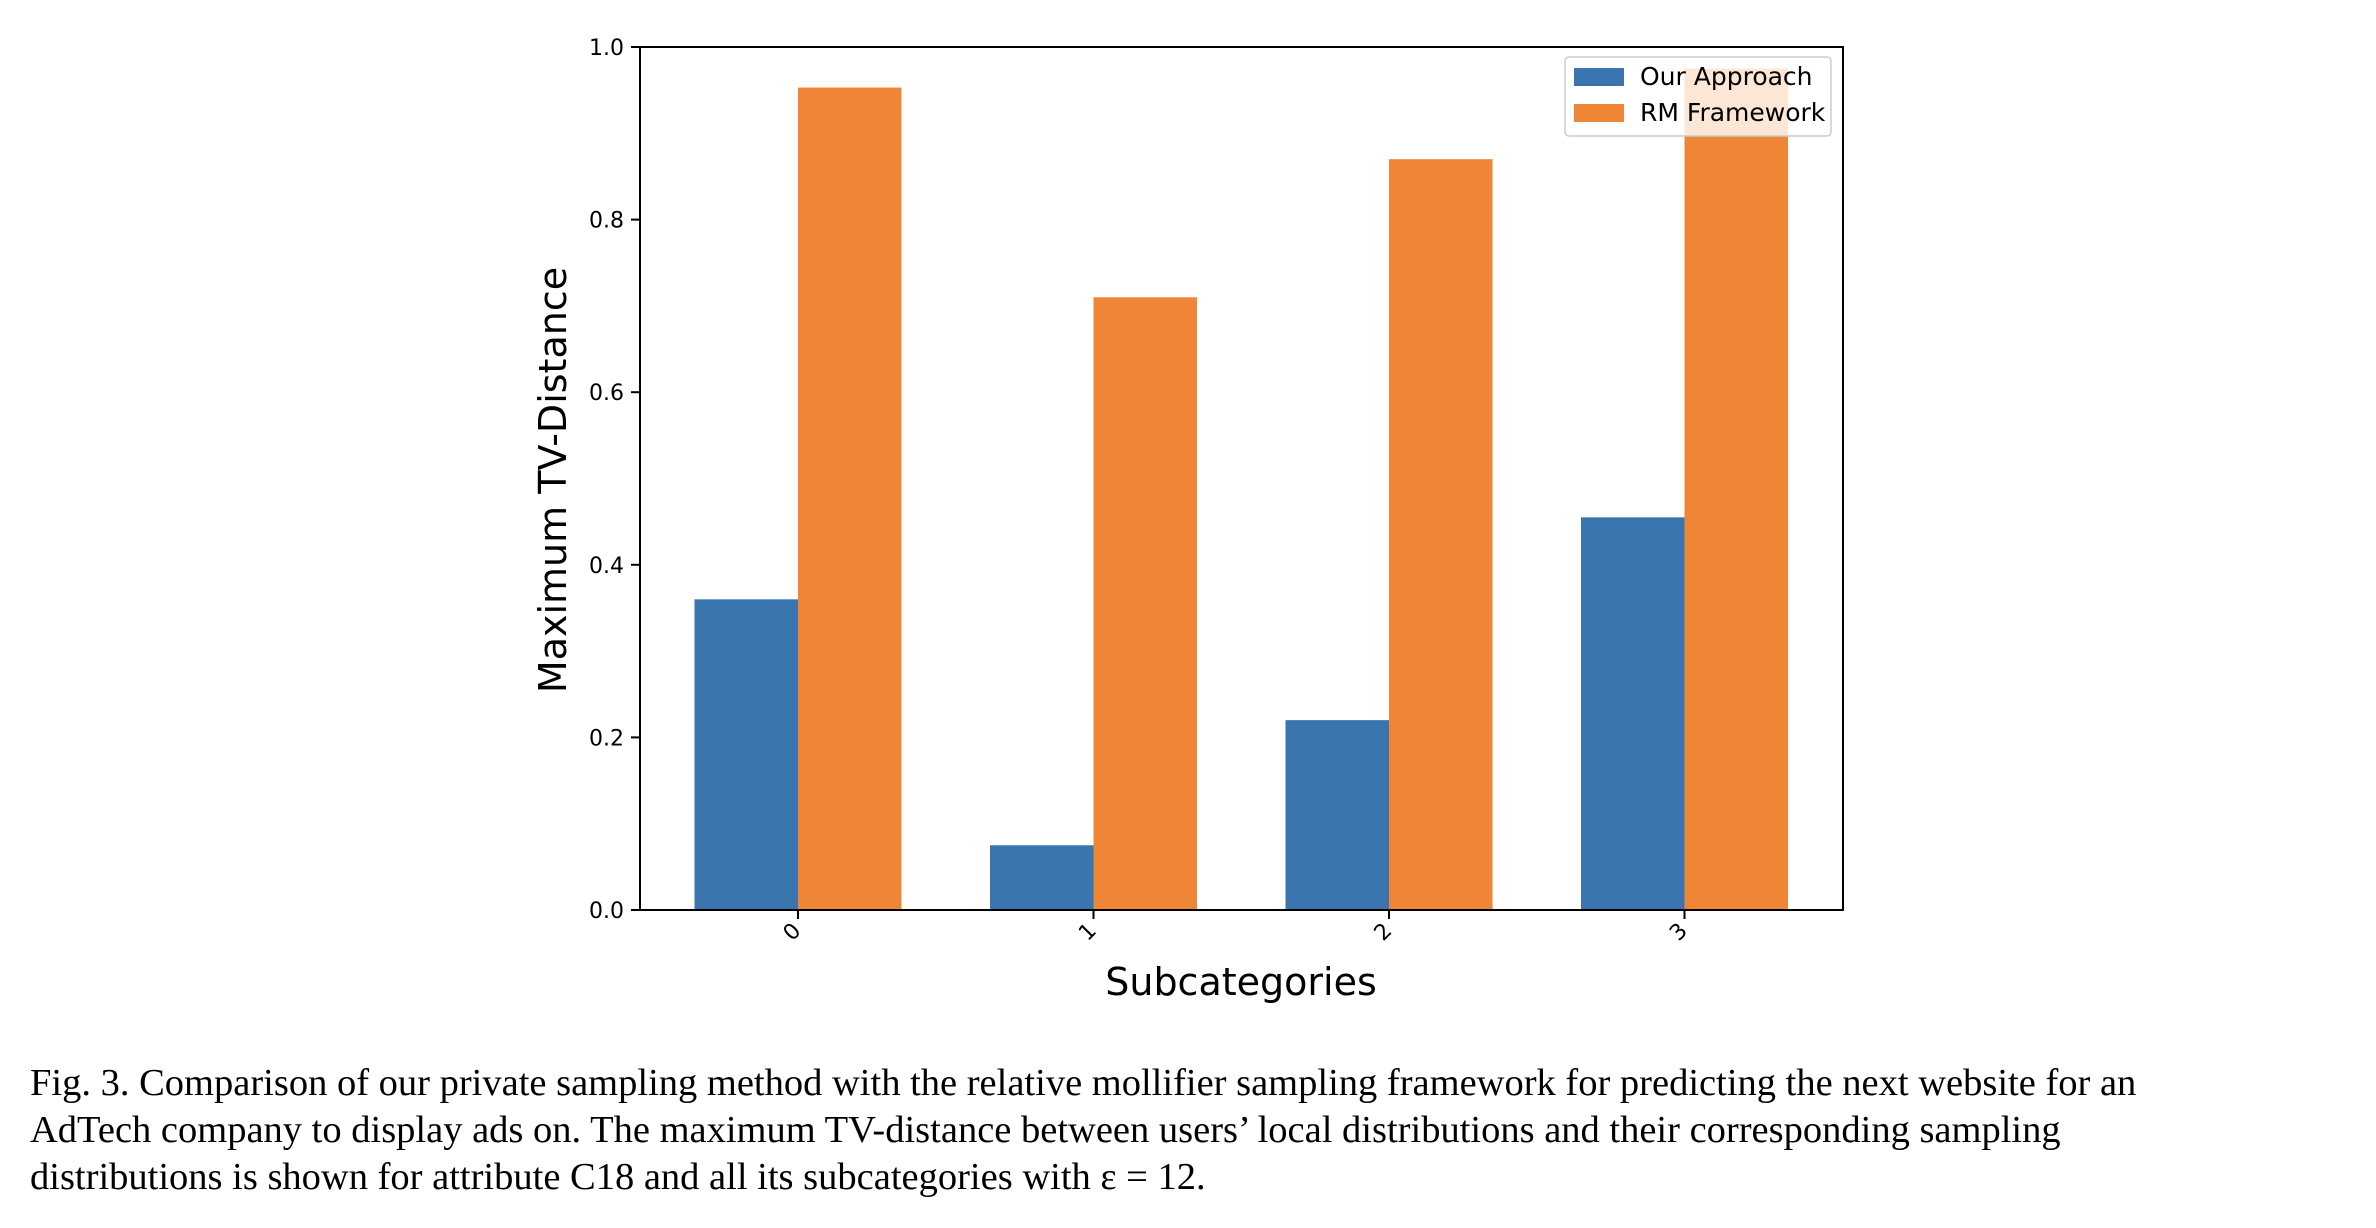 This screenshot has width=2376, height=1228. I want to click on legend-label: RM Framework, so click(1733, 112).